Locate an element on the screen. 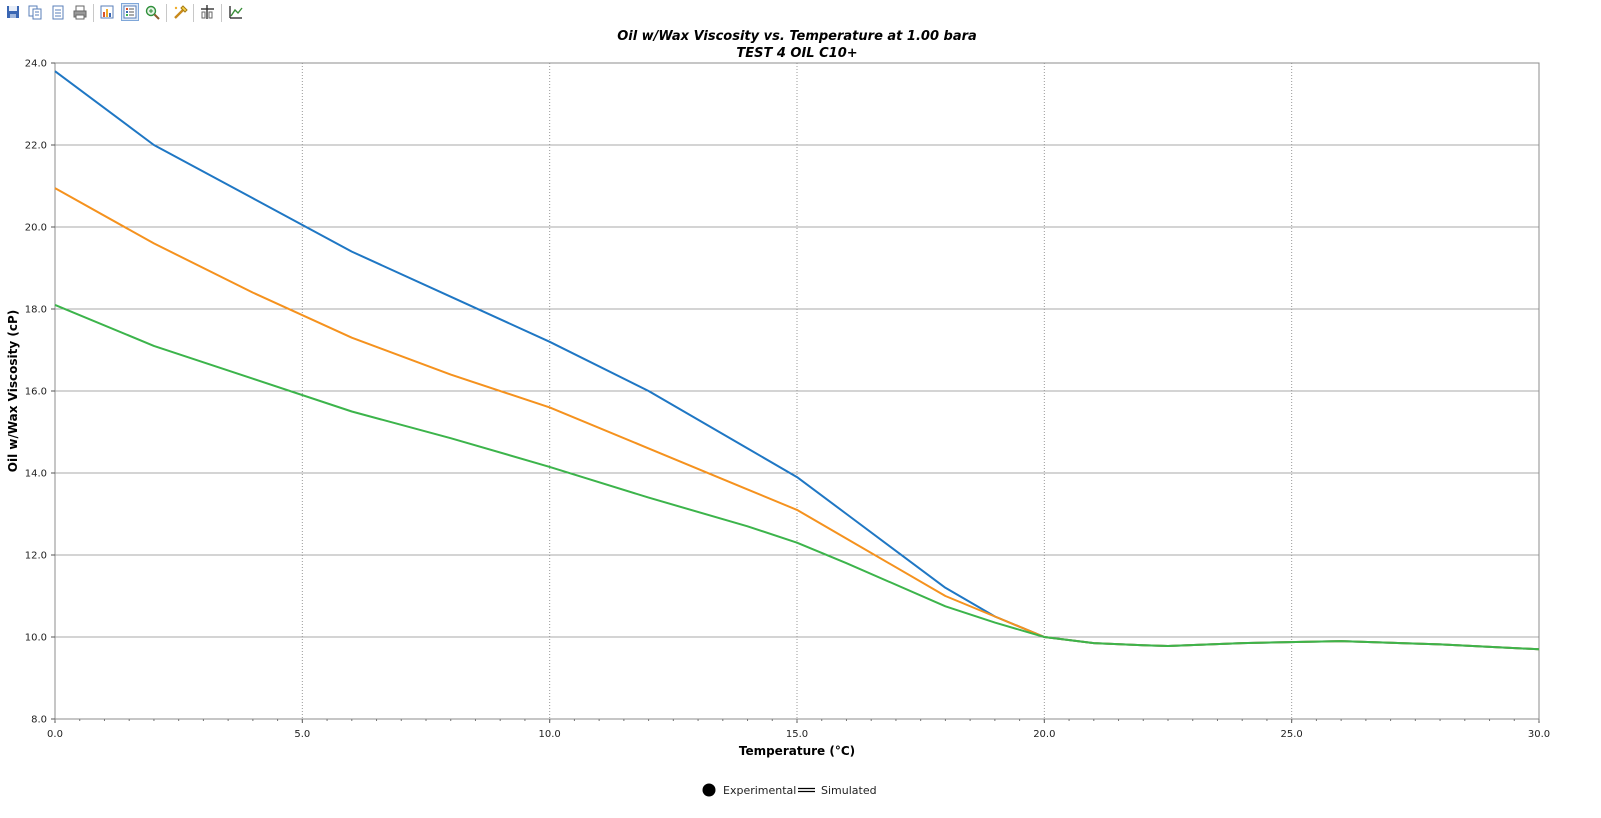 Image resolution: width=1601 pixels, height=818 pixels. copy-data-icon is located at coordinates (58, 12).